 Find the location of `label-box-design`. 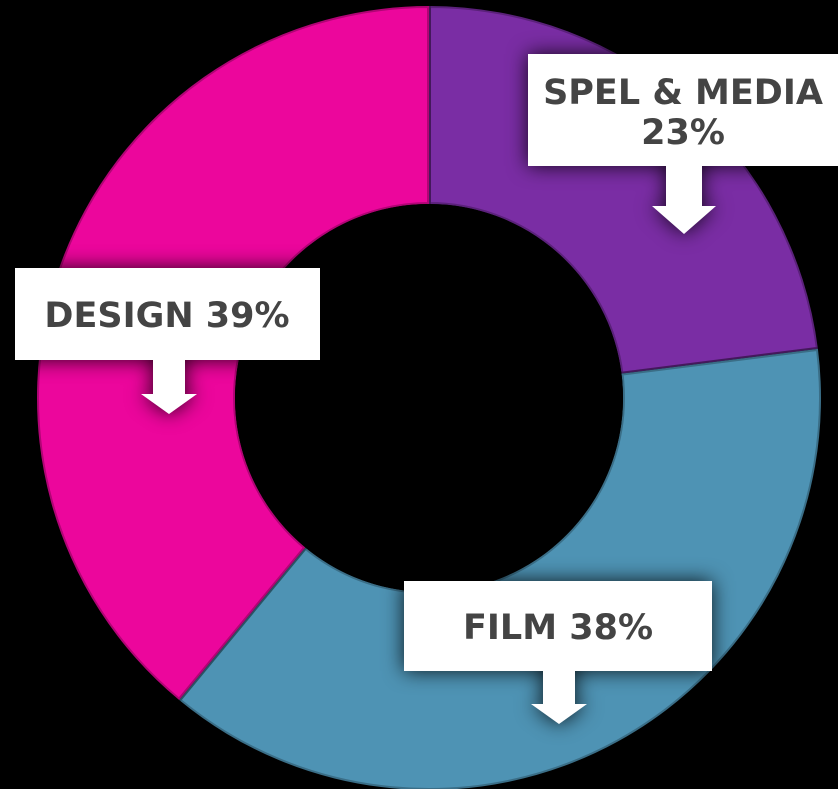

label-box-design is located at coordinates (167, 314).